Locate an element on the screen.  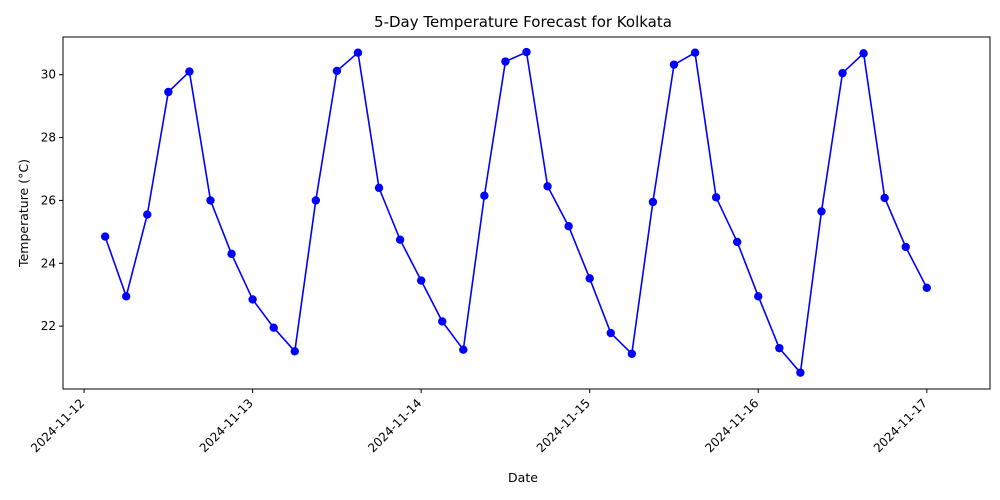
y-axis: 22 24 26 28 30 is located at coordinates (52, 200).